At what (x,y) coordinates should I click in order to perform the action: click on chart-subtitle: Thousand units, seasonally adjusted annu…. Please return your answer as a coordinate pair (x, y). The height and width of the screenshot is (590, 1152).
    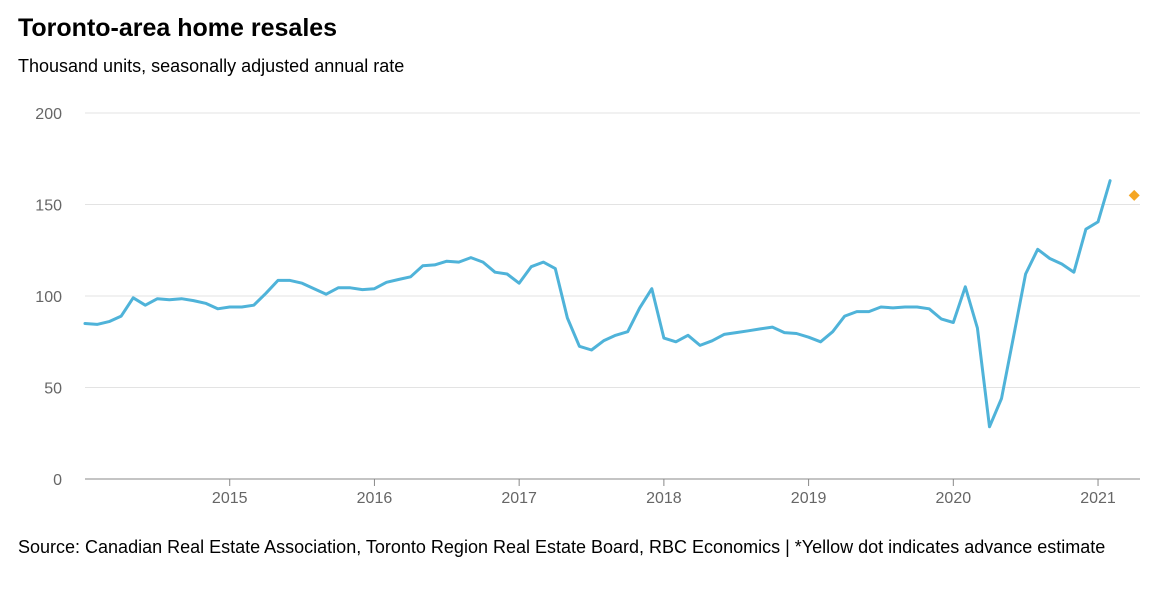
    Looking at the image, I should click on (211, 66).